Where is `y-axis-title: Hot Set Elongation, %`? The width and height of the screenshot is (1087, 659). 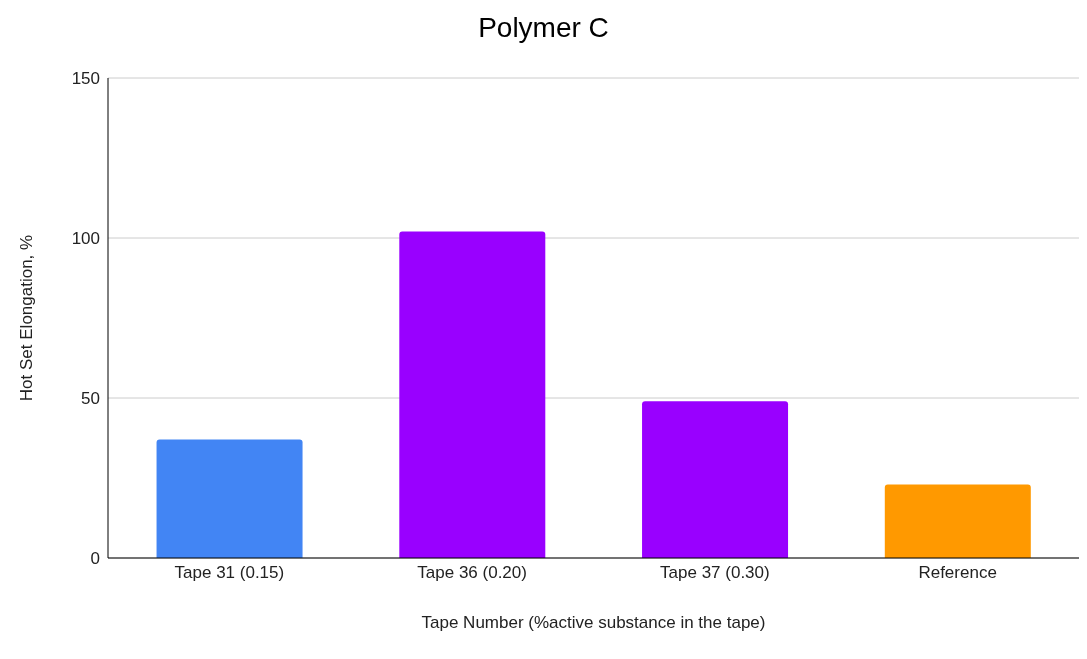
y-axis-title: Hot Set Elongation, % is located at coordinates (27, 318).